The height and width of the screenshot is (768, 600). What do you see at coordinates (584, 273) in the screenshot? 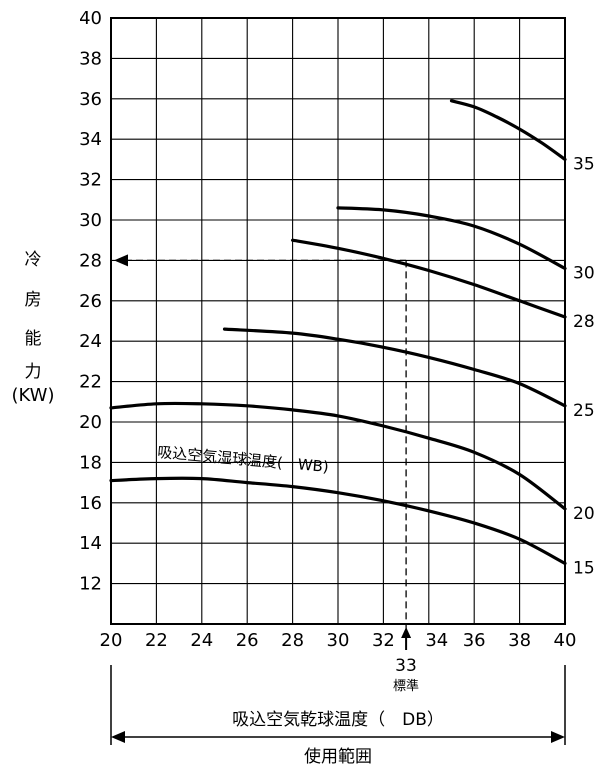
I see `curve-label-wb-30: 30` at bounding box center [584, 273].